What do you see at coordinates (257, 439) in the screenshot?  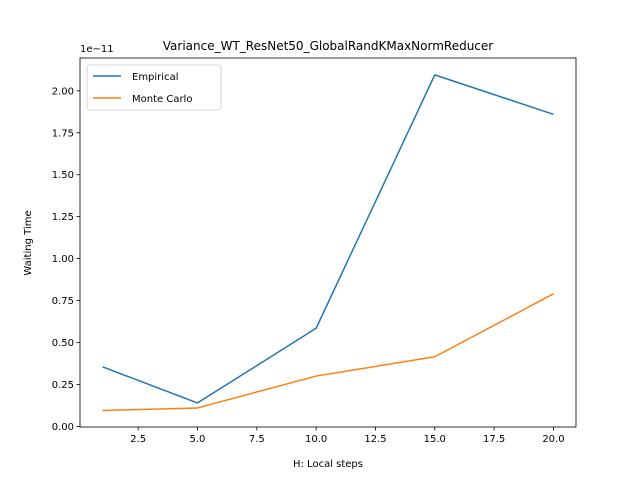 I see `x-tick-label: 7.5` at bounding box center [257, 439].